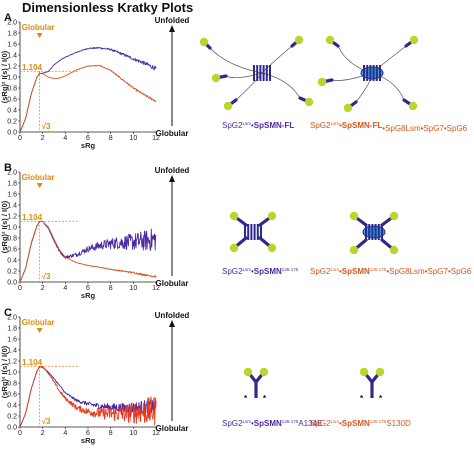 This screenshot has height=460, width=474. What do you see at coordinates (374, 233) in the screenshot?
I see `molecule-b-right` at bounding box center [374, 233].